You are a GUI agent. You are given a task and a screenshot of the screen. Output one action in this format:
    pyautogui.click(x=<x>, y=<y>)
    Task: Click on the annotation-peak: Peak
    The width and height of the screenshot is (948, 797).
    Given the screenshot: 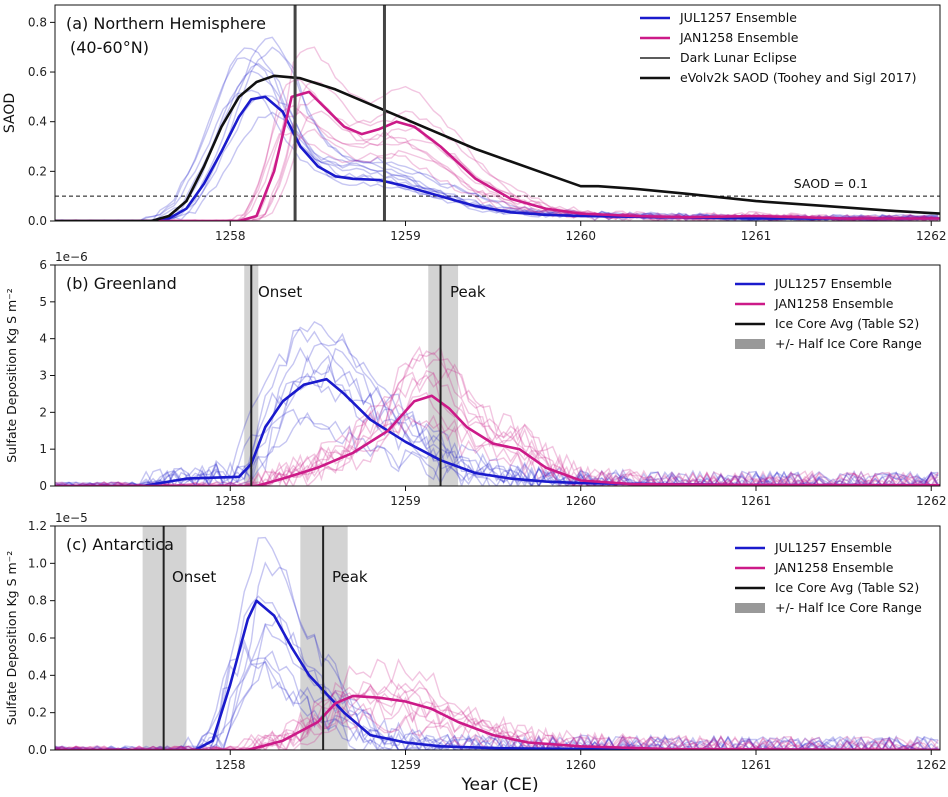 What is the action you would take?
    pyautogui.click(x=468, y=292)
    